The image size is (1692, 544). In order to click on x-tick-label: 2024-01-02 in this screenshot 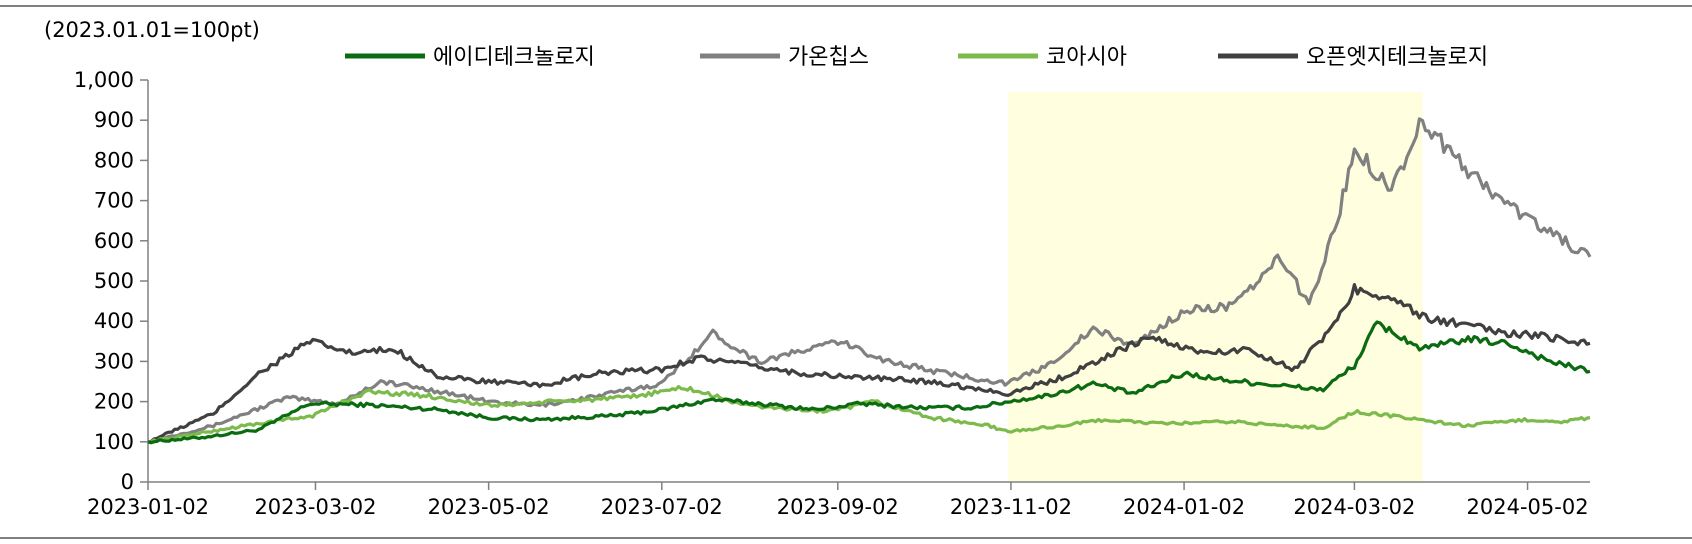, I will do `click(1184, 507)`.